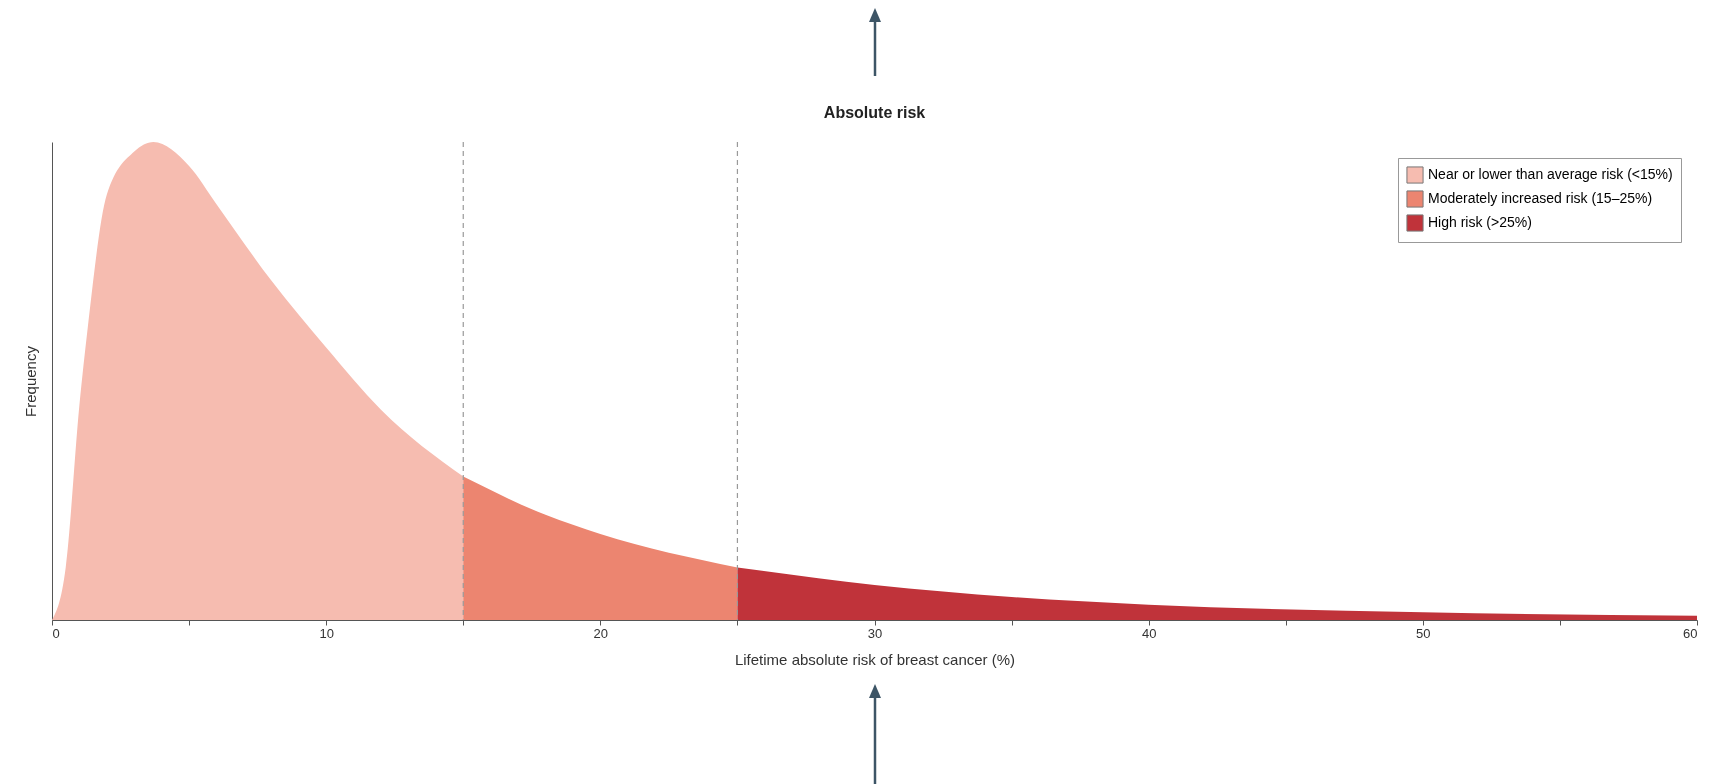 Image resolution: width=1714 pixels, height=784 pixels. Describe the element at coordinates (1149, 633) in the screenshot. I see `x-tick-label: 40` at that location.